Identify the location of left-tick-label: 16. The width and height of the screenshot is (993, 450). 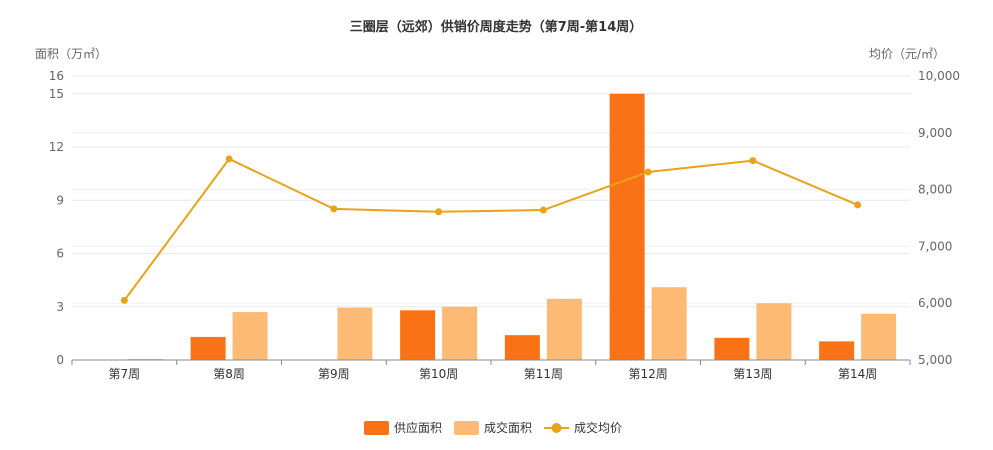
(56, 76).